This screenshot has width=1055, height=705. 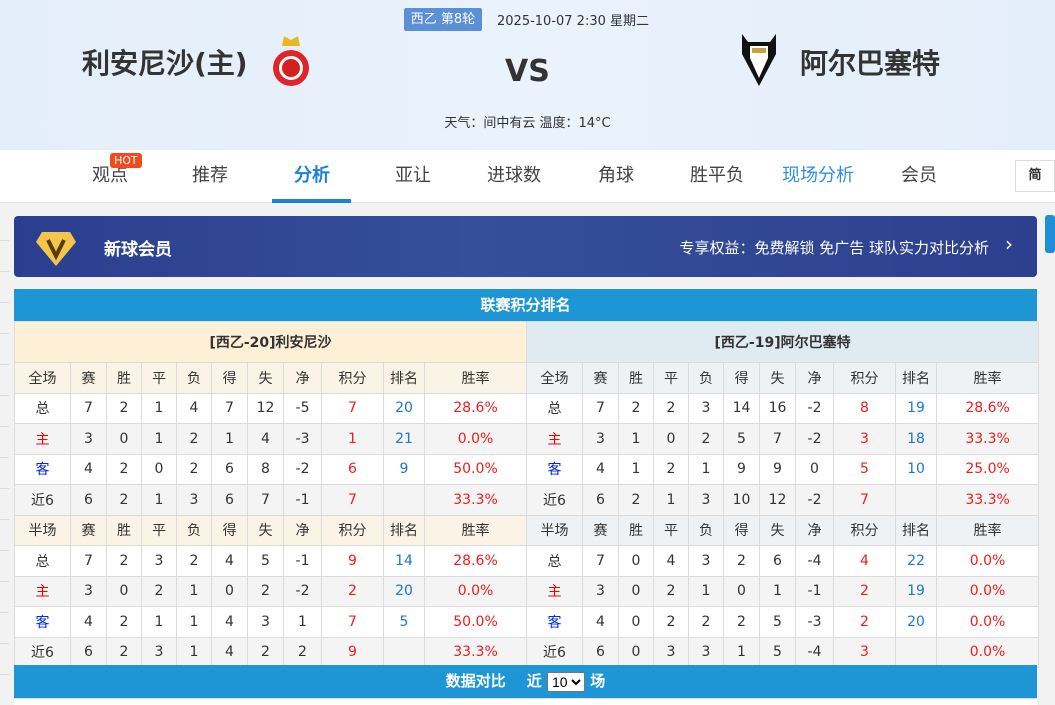 I want to click on table-row: 近6 6 0 3 3 1 5 -4 3 0.0%, so click(x=783, y=652).